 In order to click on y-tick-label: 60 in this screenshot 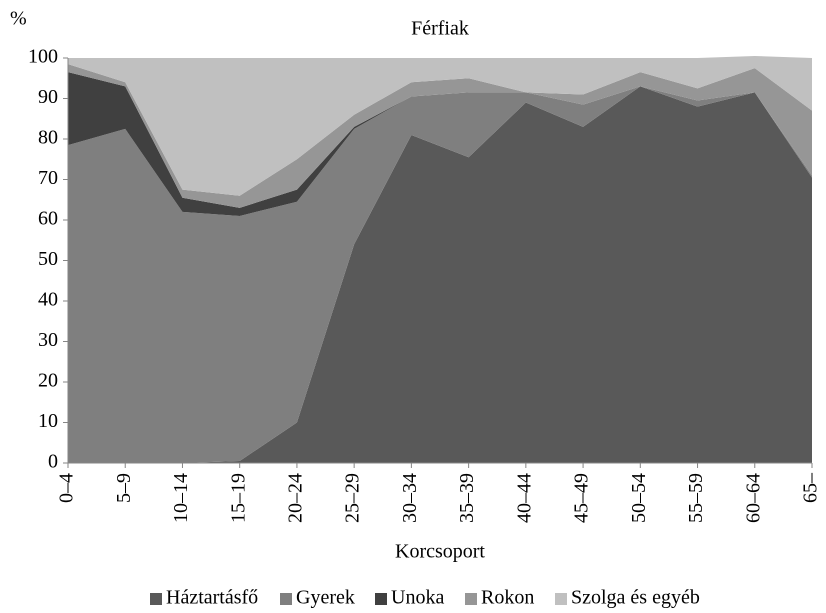, I will do `click(48, 219)`.